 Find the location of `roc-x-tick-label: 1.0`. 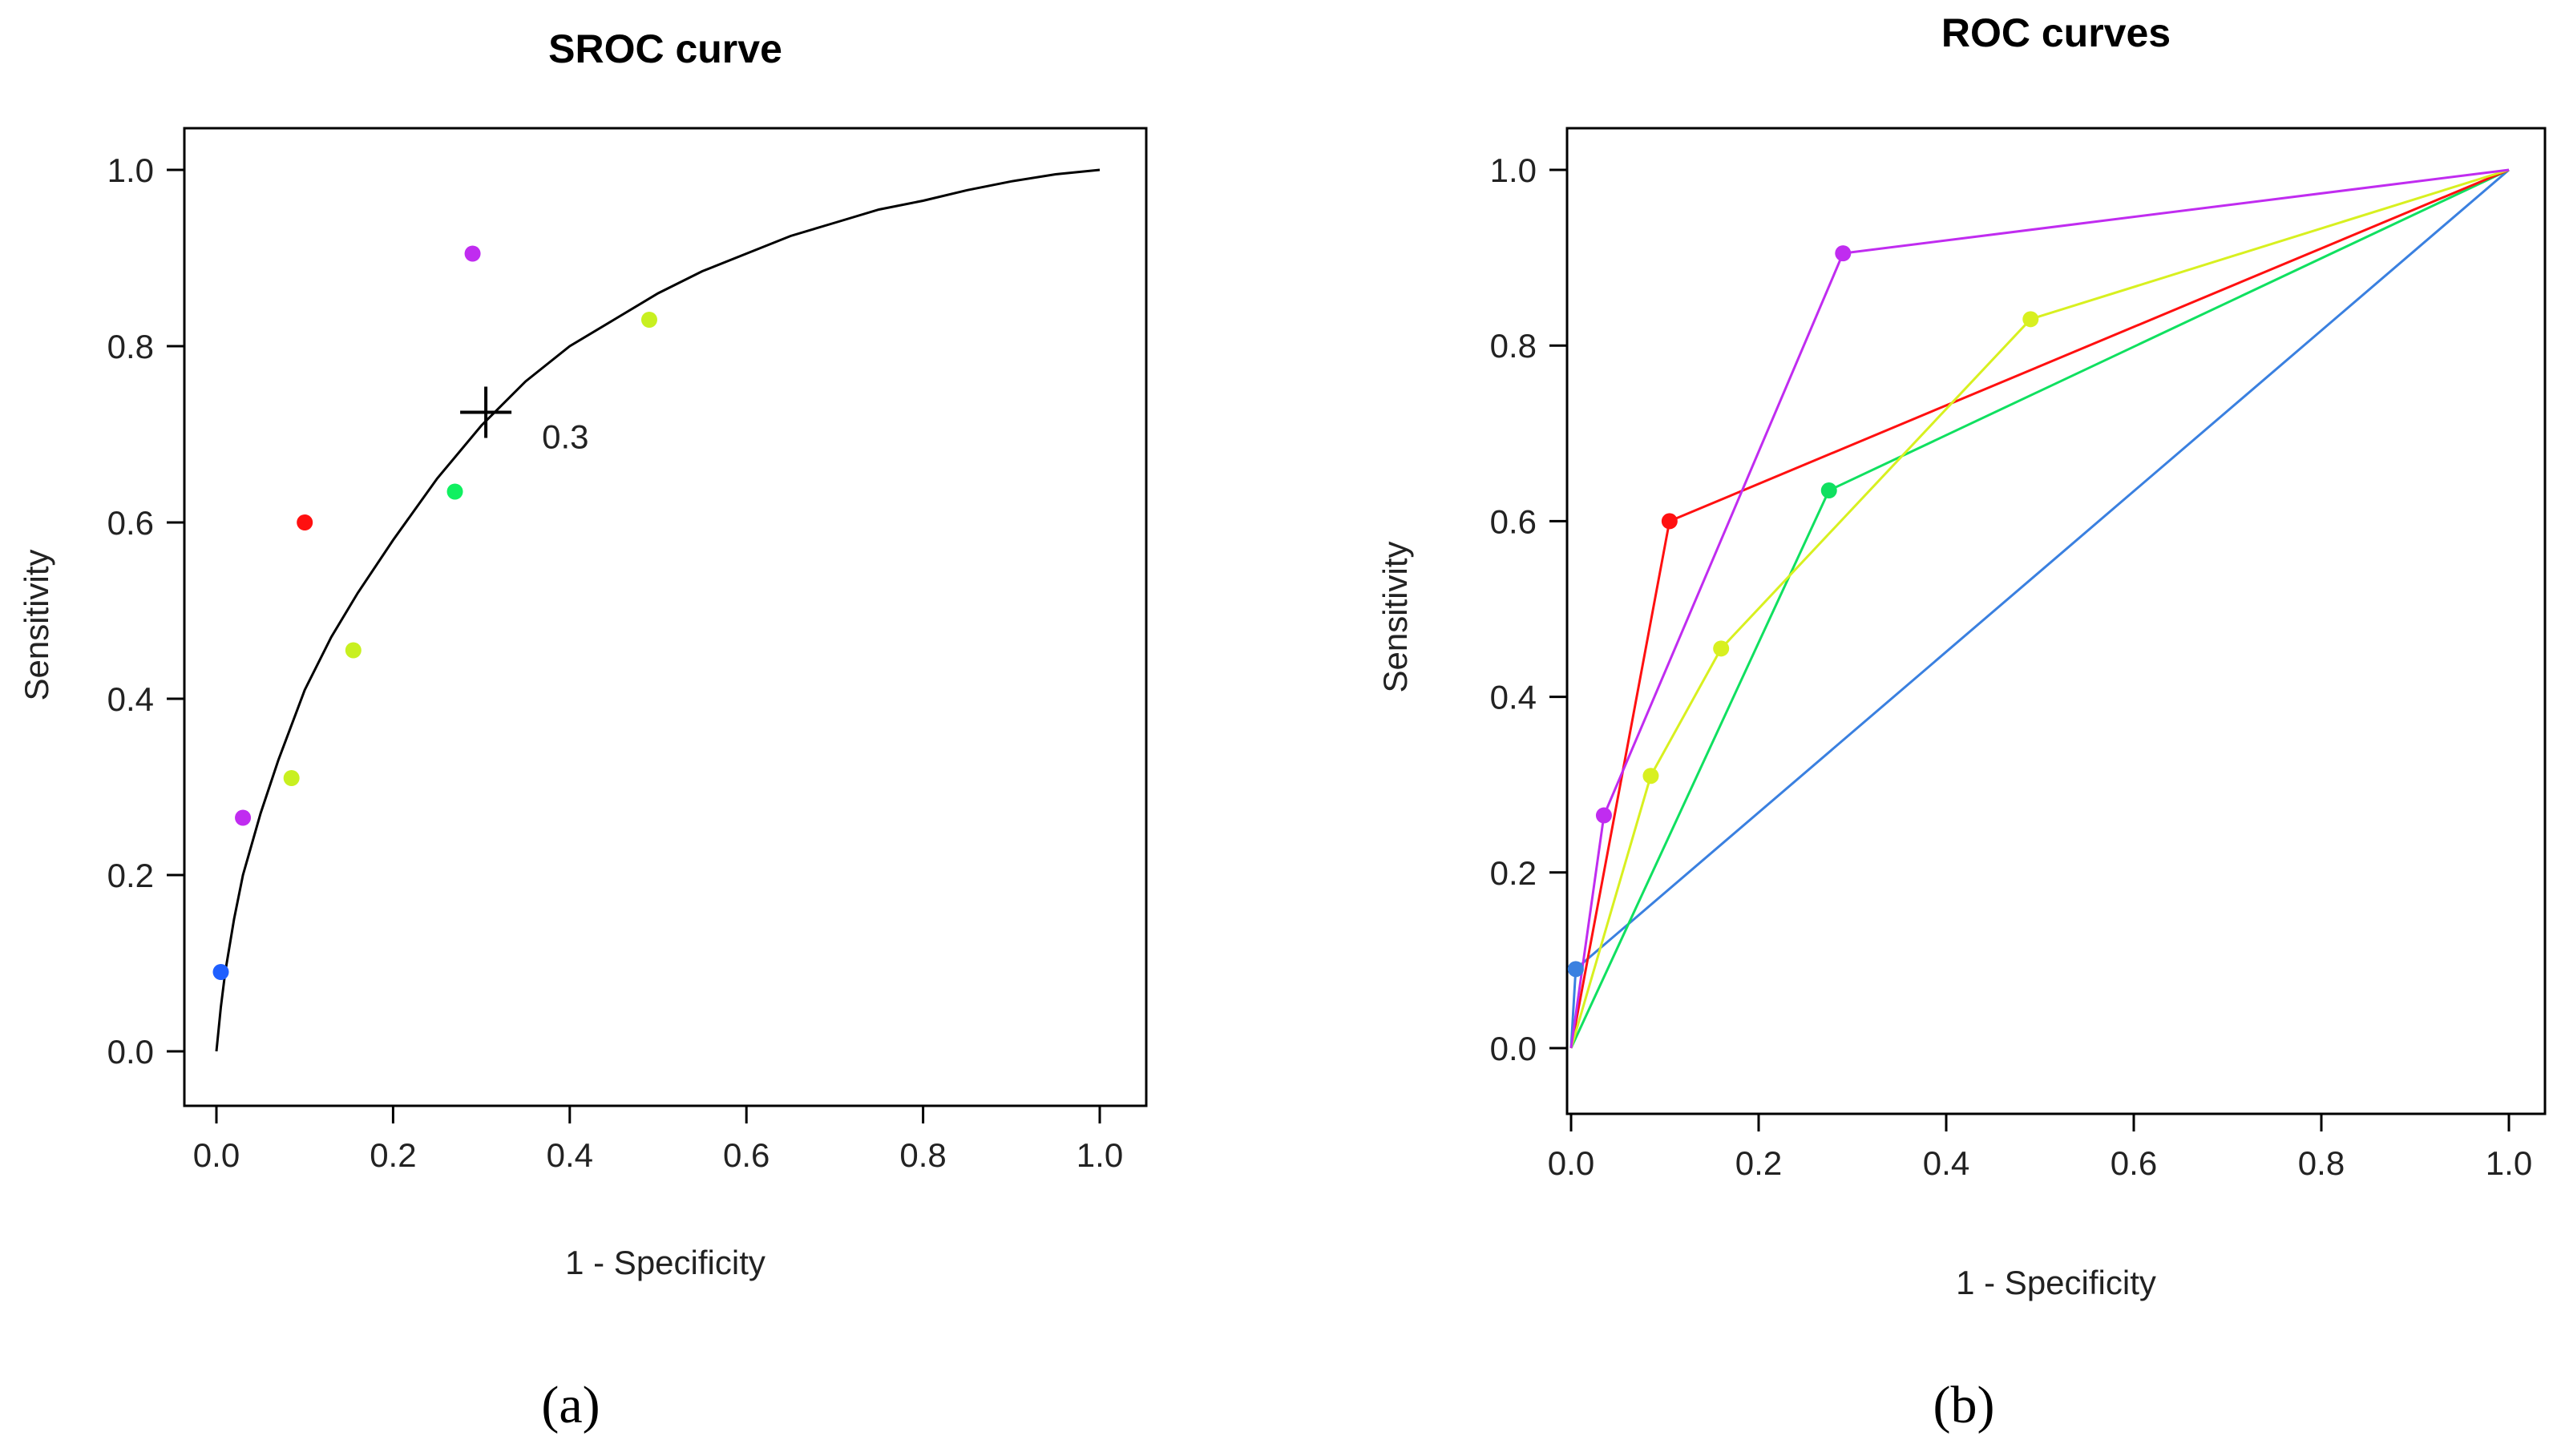

roc-x-tick-label: 1.0 is located at coordinates (2509, 1163).